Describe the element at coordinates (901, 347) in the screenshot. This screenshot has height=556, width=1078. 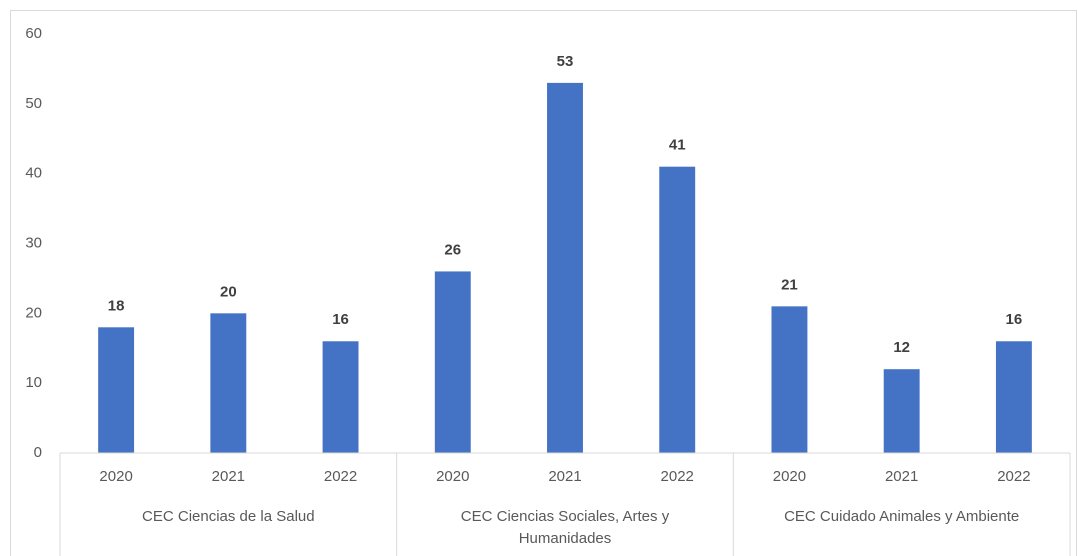
I see `value-label: 12` at that location.